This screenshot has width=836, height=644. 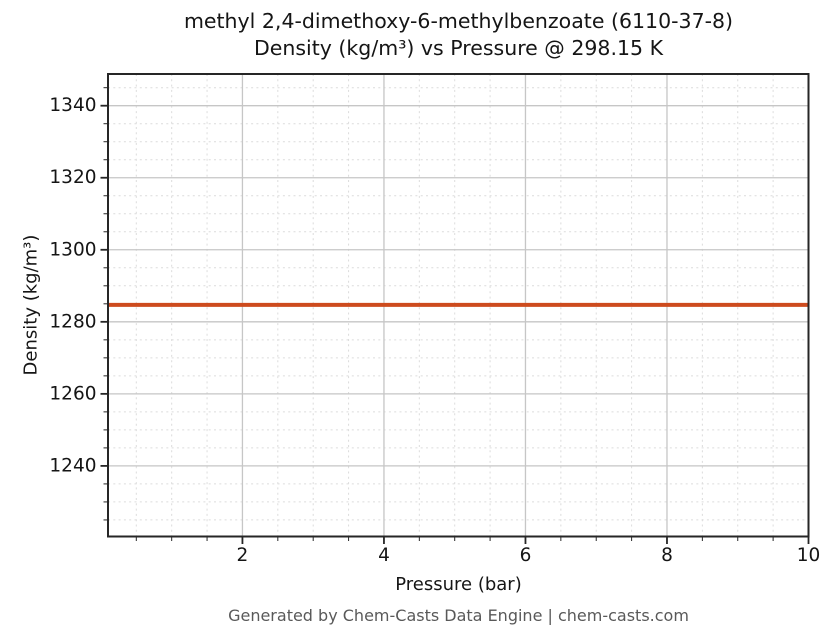 What do you see at coordinates (243, 555) in the screenshot?
I see `x-tick-label: 2` at bounding box center [243, 555].